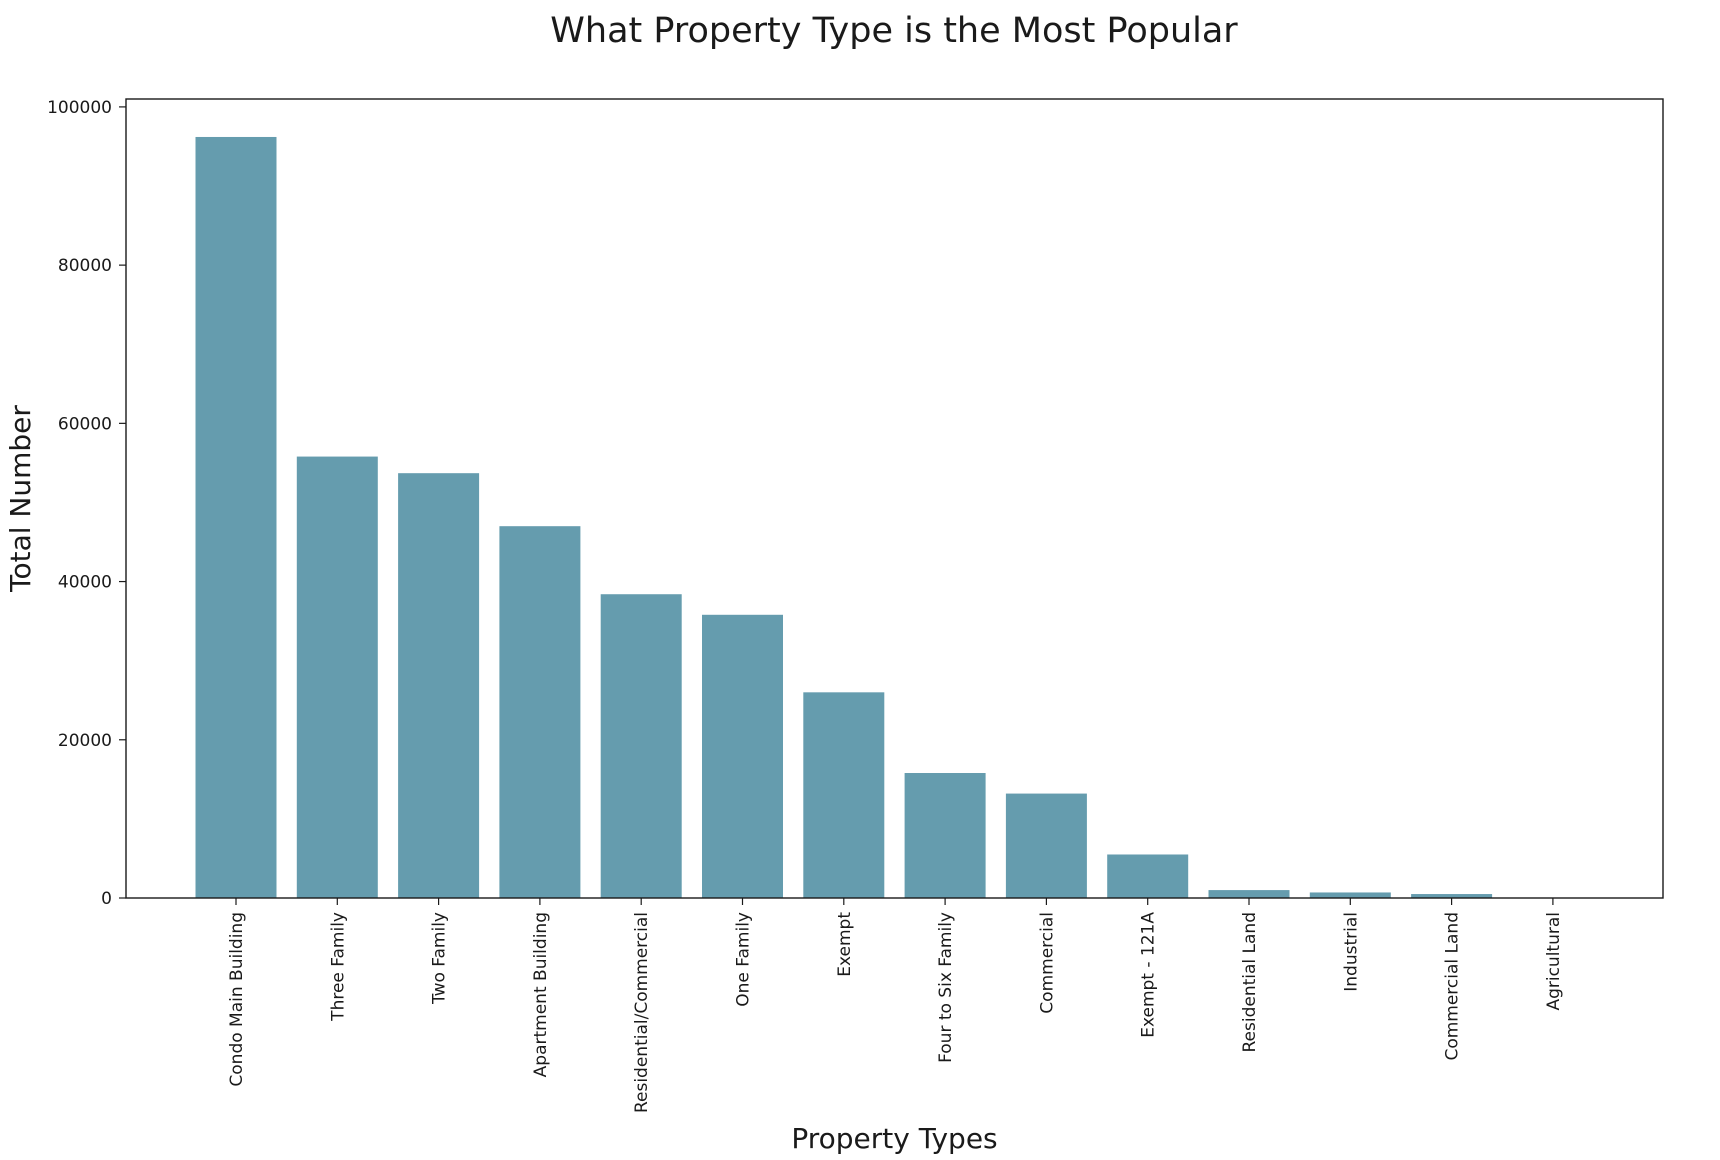  Describe the element at coordinates (1249, 894) in the screenshot. I see `bar-residential-land` at that location.